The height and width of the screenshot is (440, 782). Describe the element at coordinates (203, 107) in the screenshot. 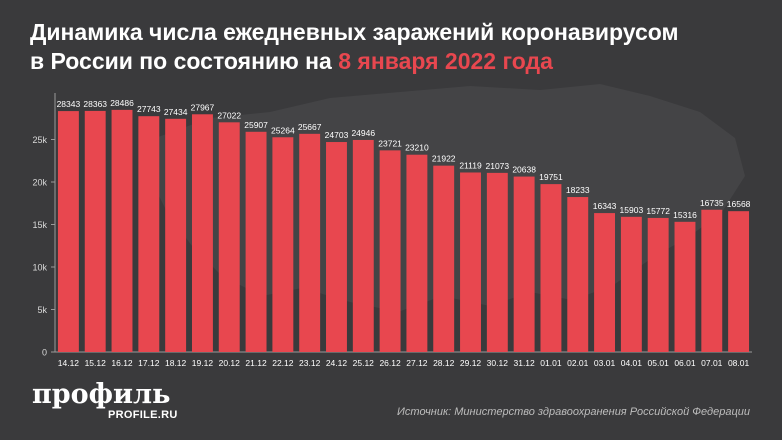

I see `bar-value-label: 27967` at that location.